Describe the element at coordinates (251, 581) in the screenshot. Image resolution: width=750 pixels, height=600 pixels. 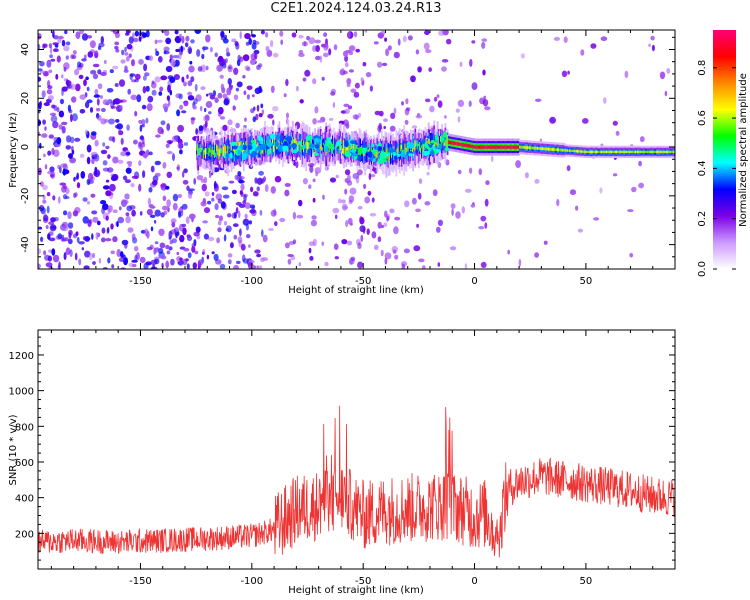
I see `snr-x-tick-label: -100` at that location.